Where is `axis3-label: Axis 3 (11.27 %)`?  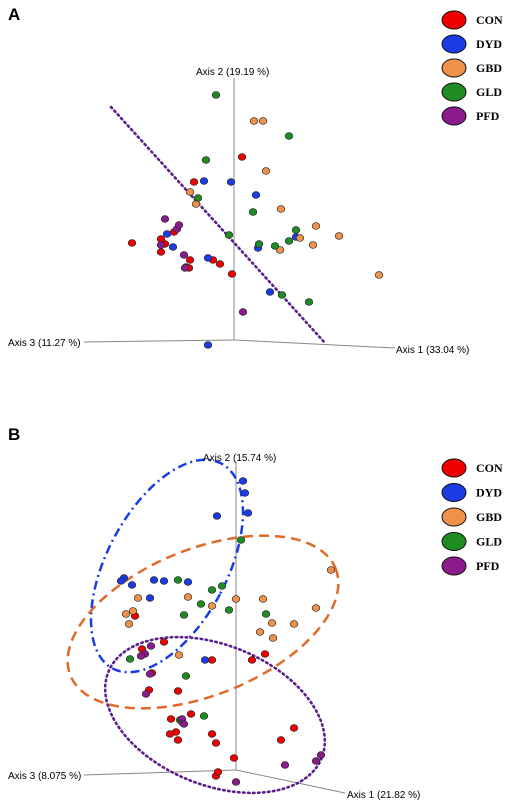 axis3-label: Axis 3 (11.27 %) is located at coordinates (44, 343).